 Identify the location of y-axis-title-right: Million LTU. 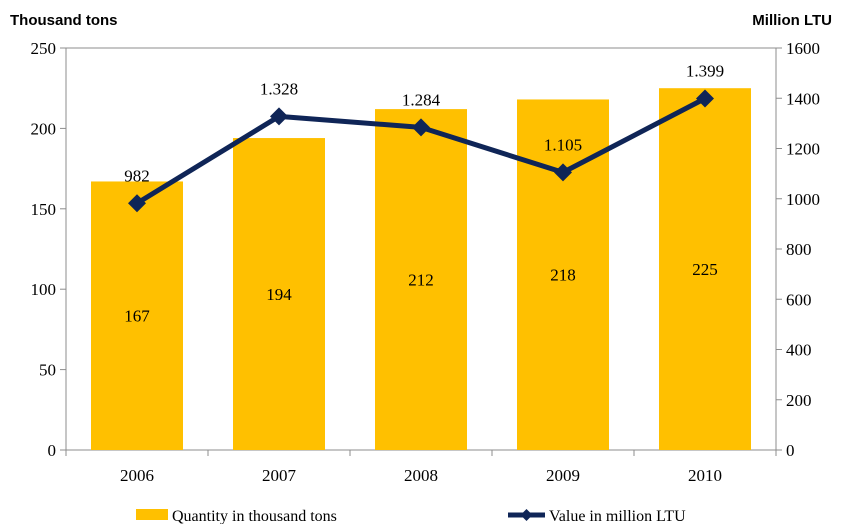
(792, 20).